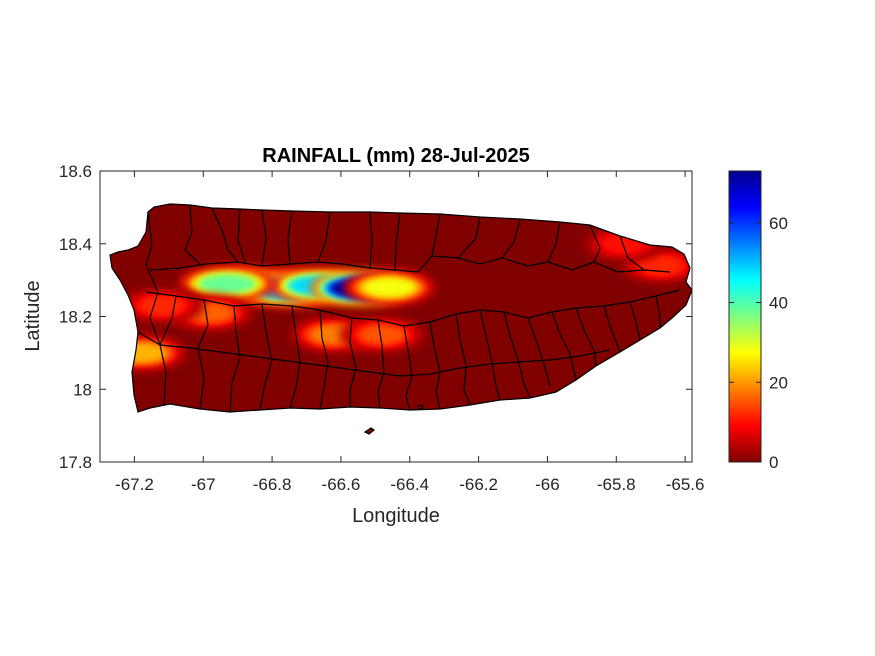 The height and width of the screenshot is (656, 875). What do you see at coordinates (75, 462) in the screenshot?
I see `y-tick-label: 17.8` at bounding box center [75, 462].